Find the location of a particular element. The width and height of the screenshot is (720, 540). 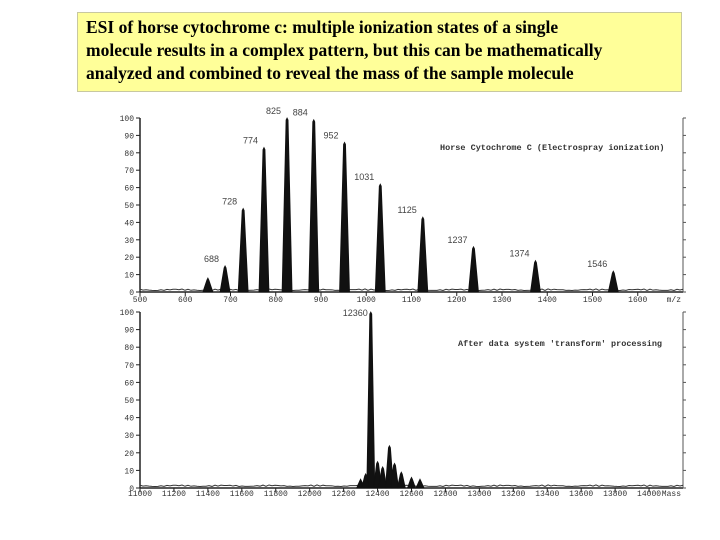

peak-label: 728 is located at coordinates (229, 201).